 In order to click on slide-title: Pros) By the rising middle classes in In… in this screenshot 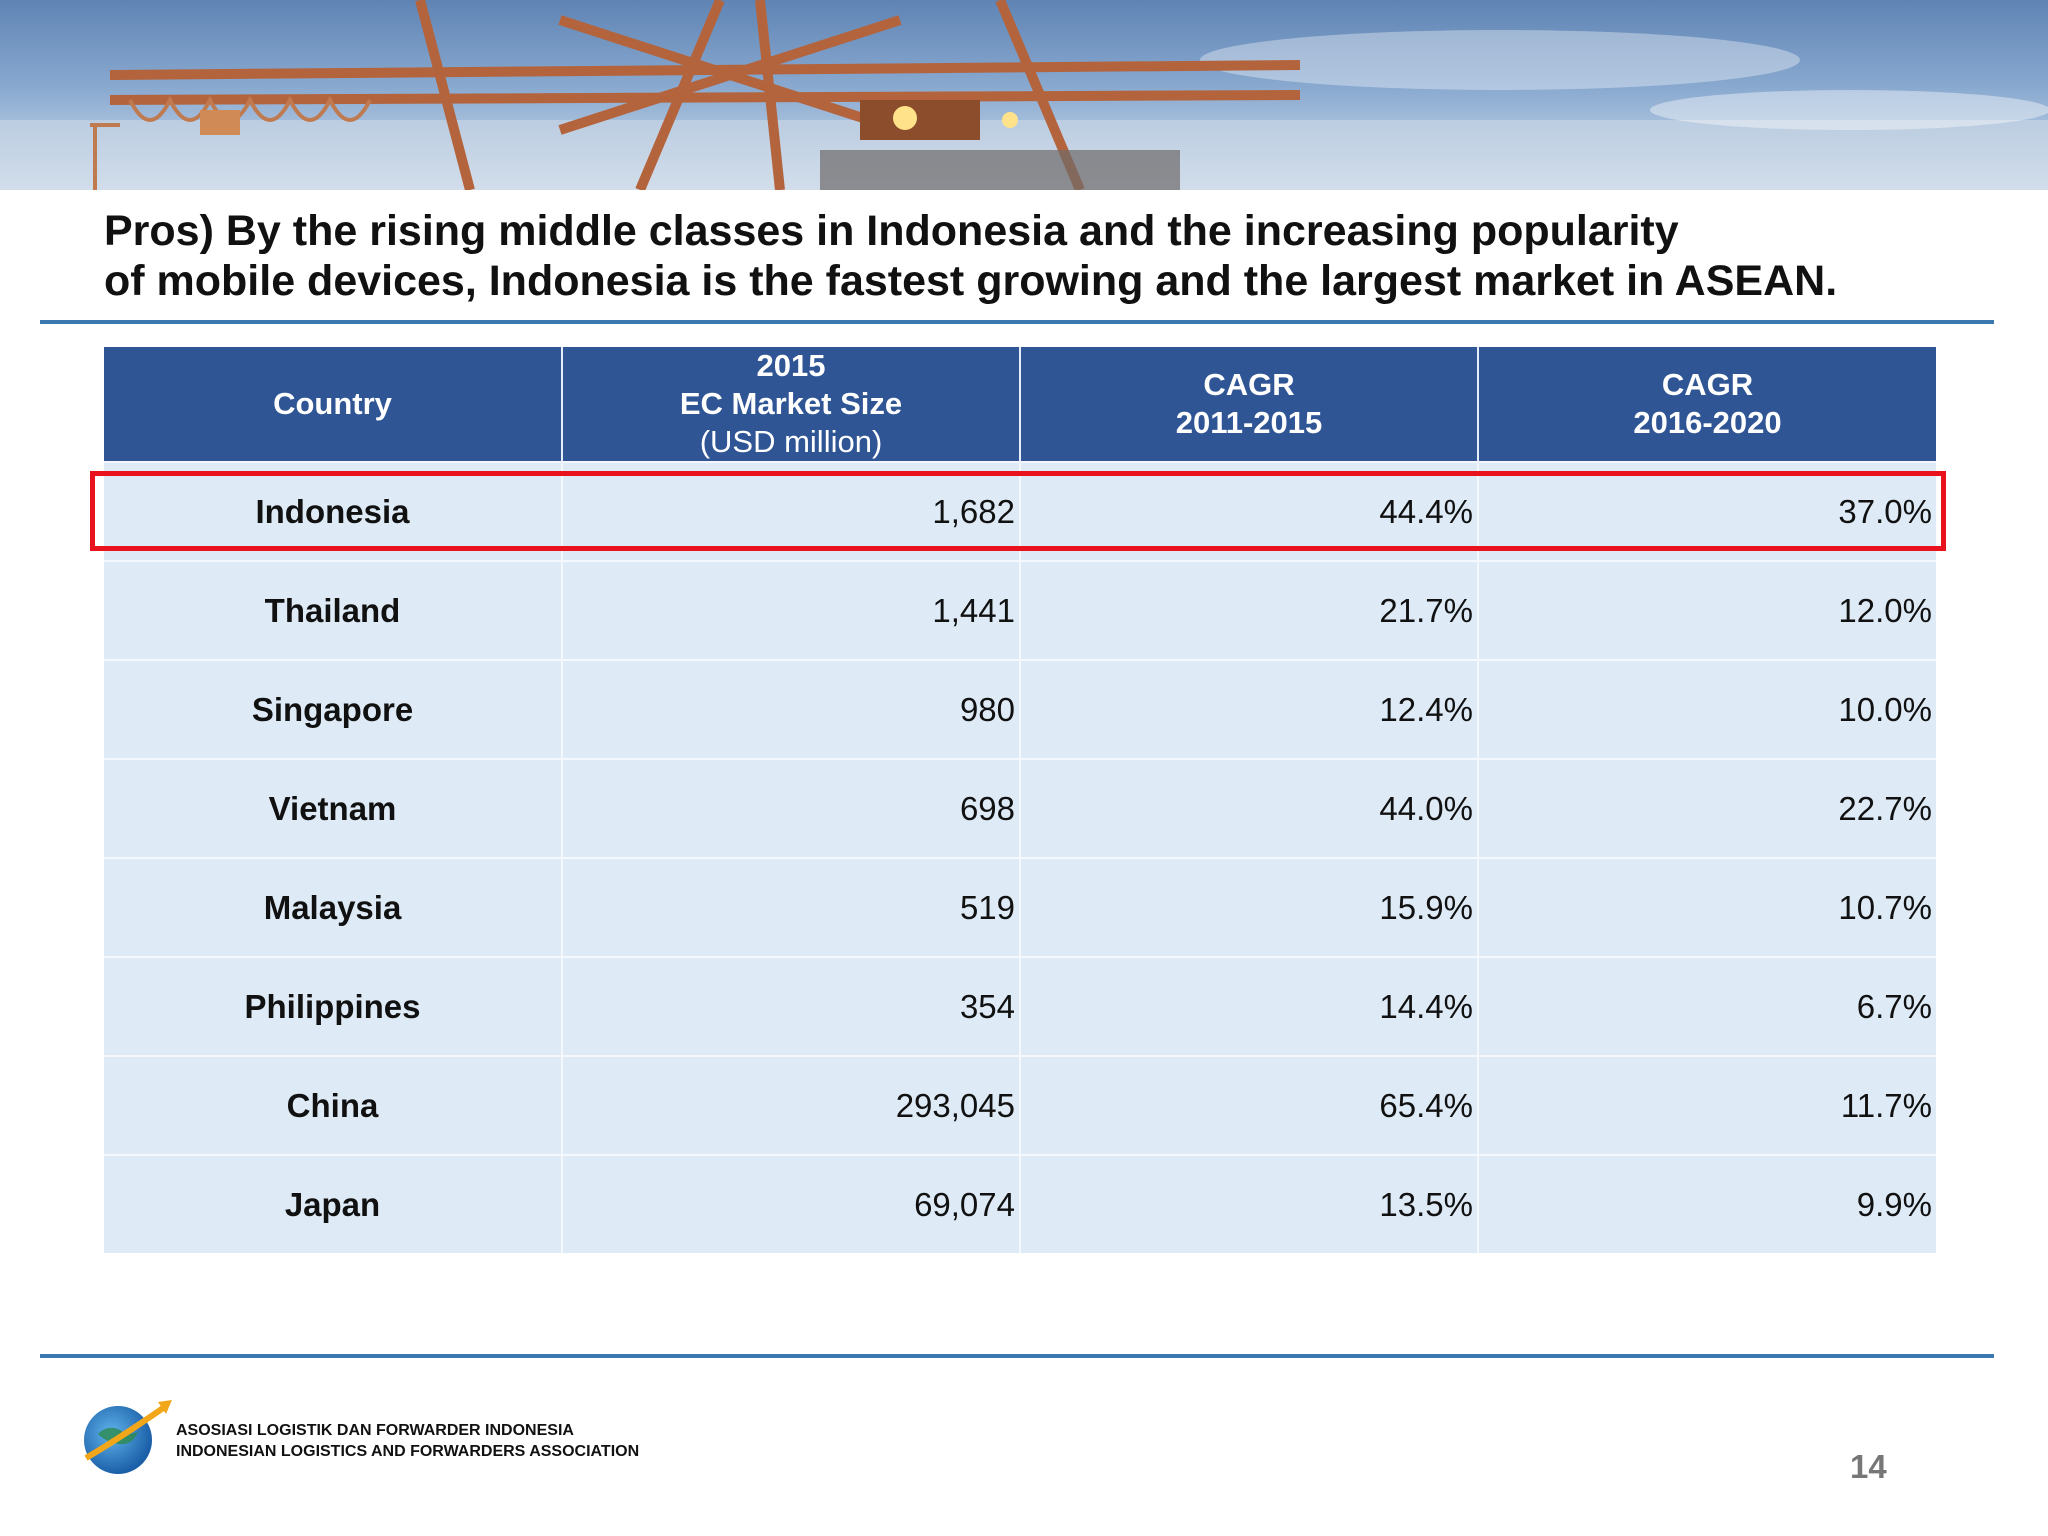, I will do `click(1044, 256)`.